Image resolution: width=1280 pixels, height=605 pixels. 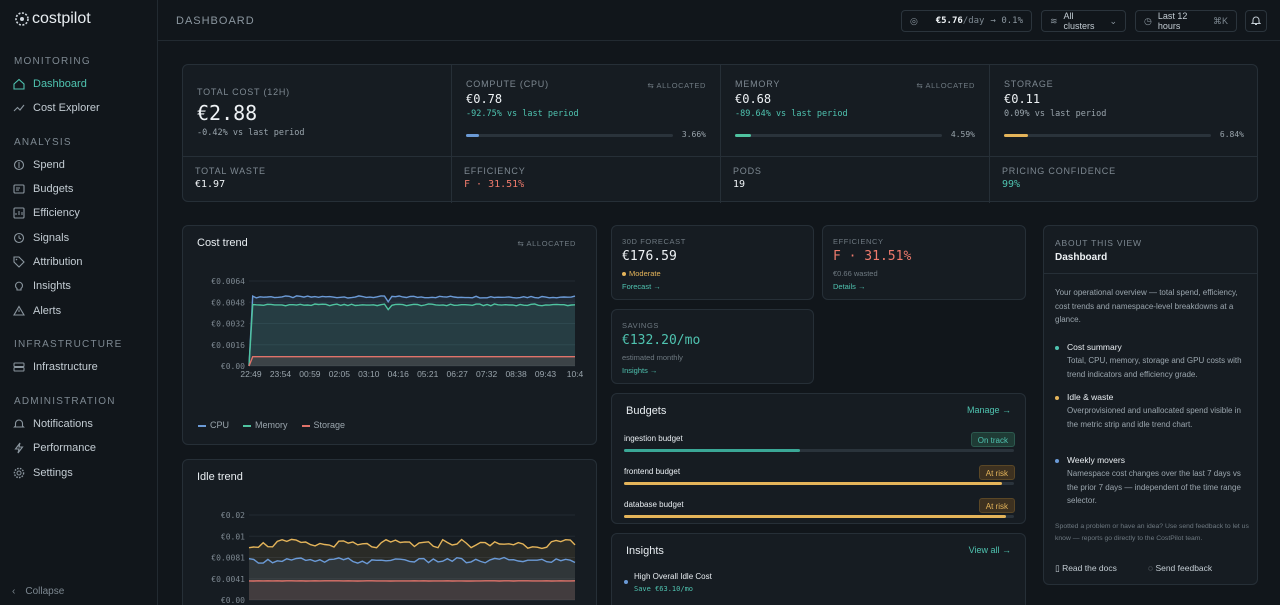 What do you see at coordinates (838, 135) in the screenshot?
I see `memory-share-bar` at bounding box center [838, 135].